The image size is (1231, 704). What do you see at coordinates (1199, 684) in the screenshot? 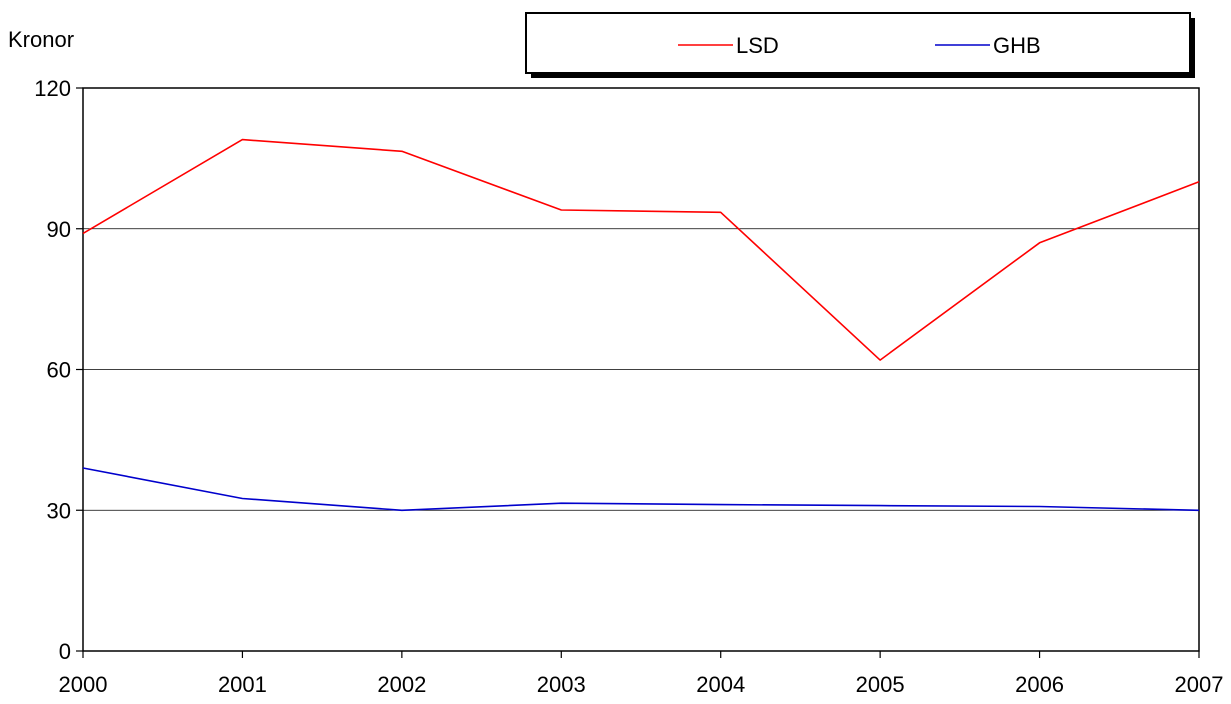
I see `x-tick-label: 2007` at bounding box center [1199, 684].